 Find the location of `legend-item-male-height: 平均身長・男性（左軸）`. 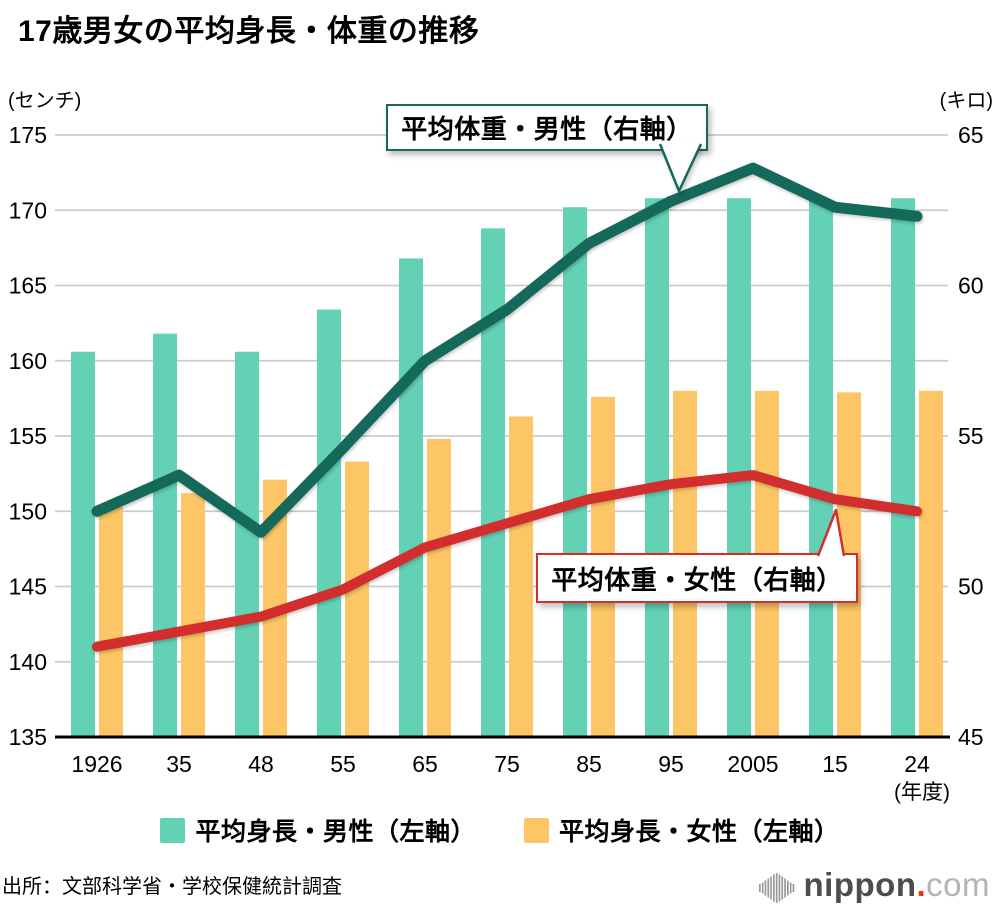

legend-item-male-height: 平均身長・男性（左軸） is located at coordinates (318, 830).